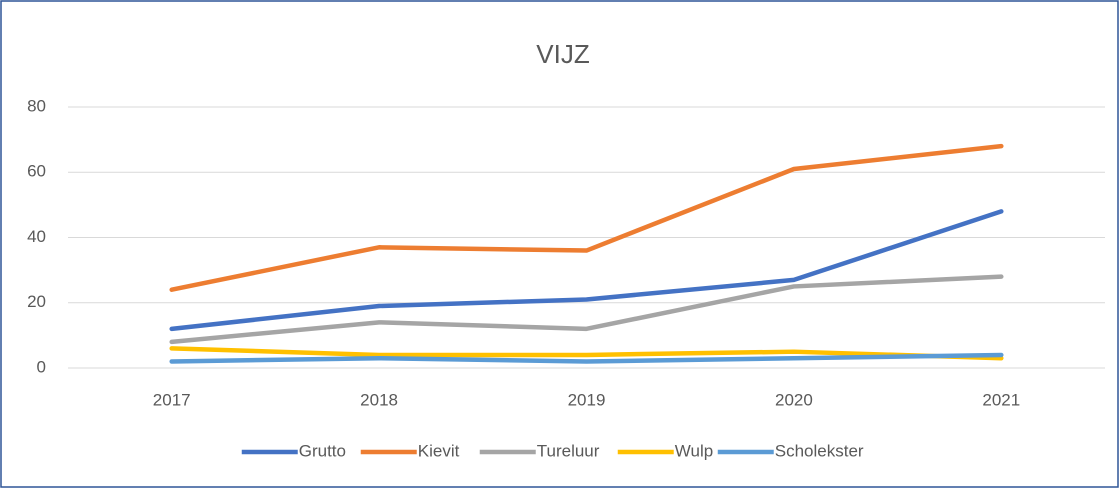  Describe the element at coordinates (794, 399) in the screenshot. I see `x-tick-label: 2020` at that location.